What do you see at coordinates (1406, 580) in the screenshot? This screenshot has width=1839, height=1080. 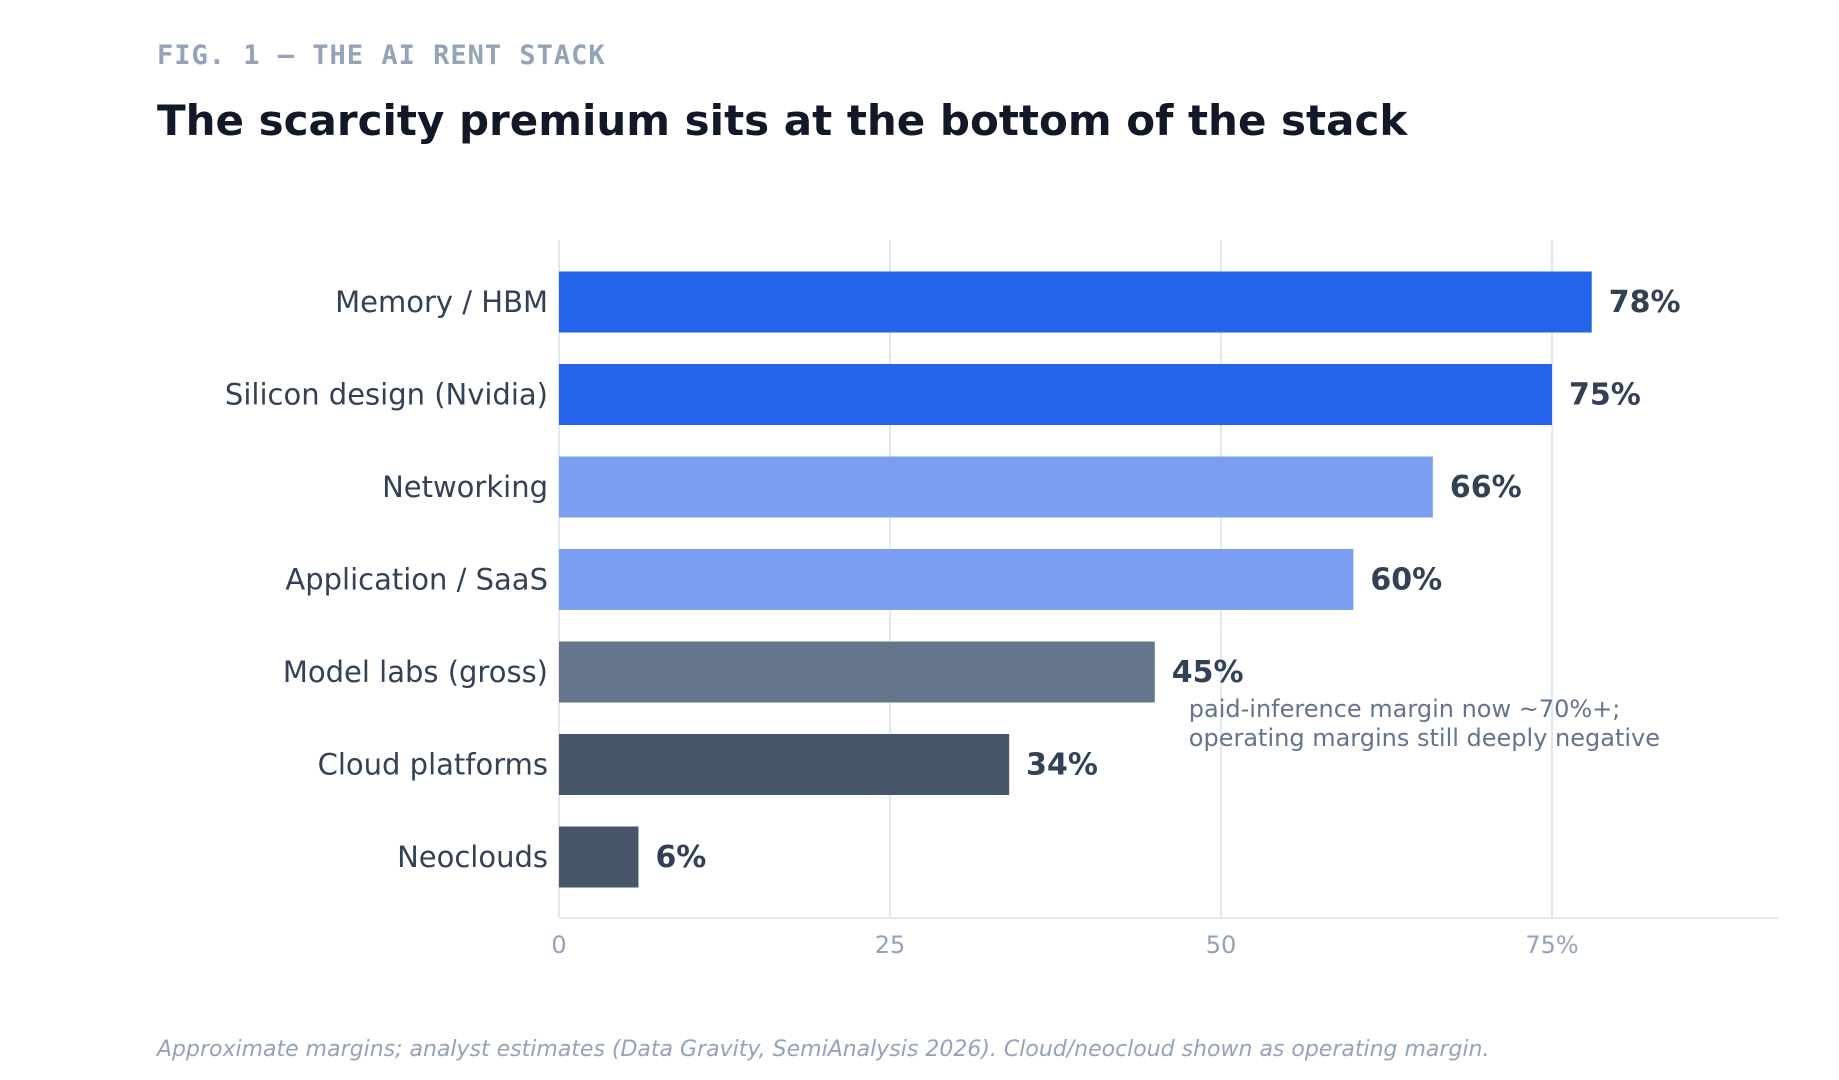 I see `value-label-application-saas: 60%` at bounding box center [1406, 580].